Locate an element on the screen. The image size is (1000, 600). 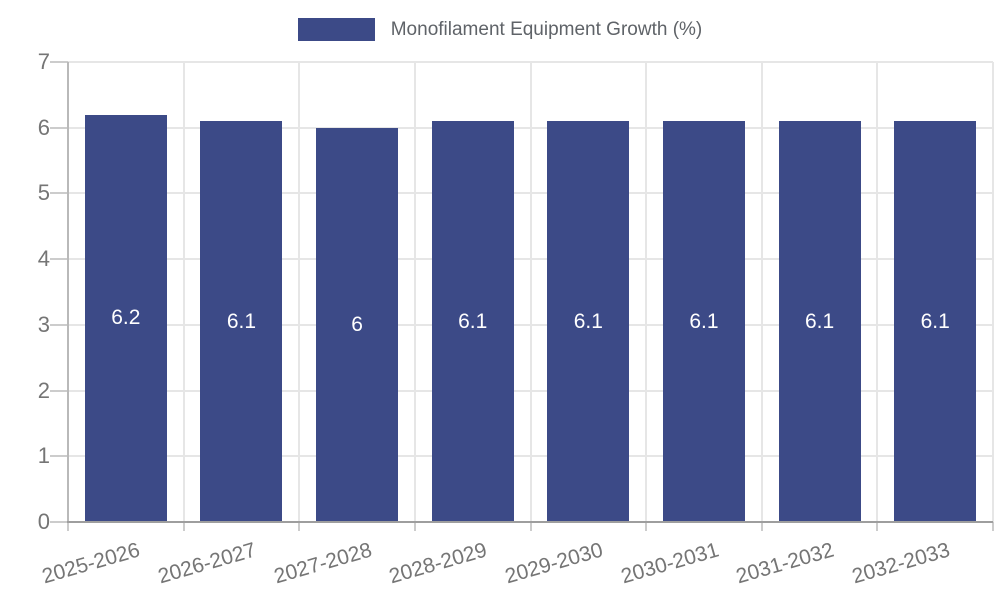
x-axis-label: 2029-2030 is located at coordinates (554, 563).